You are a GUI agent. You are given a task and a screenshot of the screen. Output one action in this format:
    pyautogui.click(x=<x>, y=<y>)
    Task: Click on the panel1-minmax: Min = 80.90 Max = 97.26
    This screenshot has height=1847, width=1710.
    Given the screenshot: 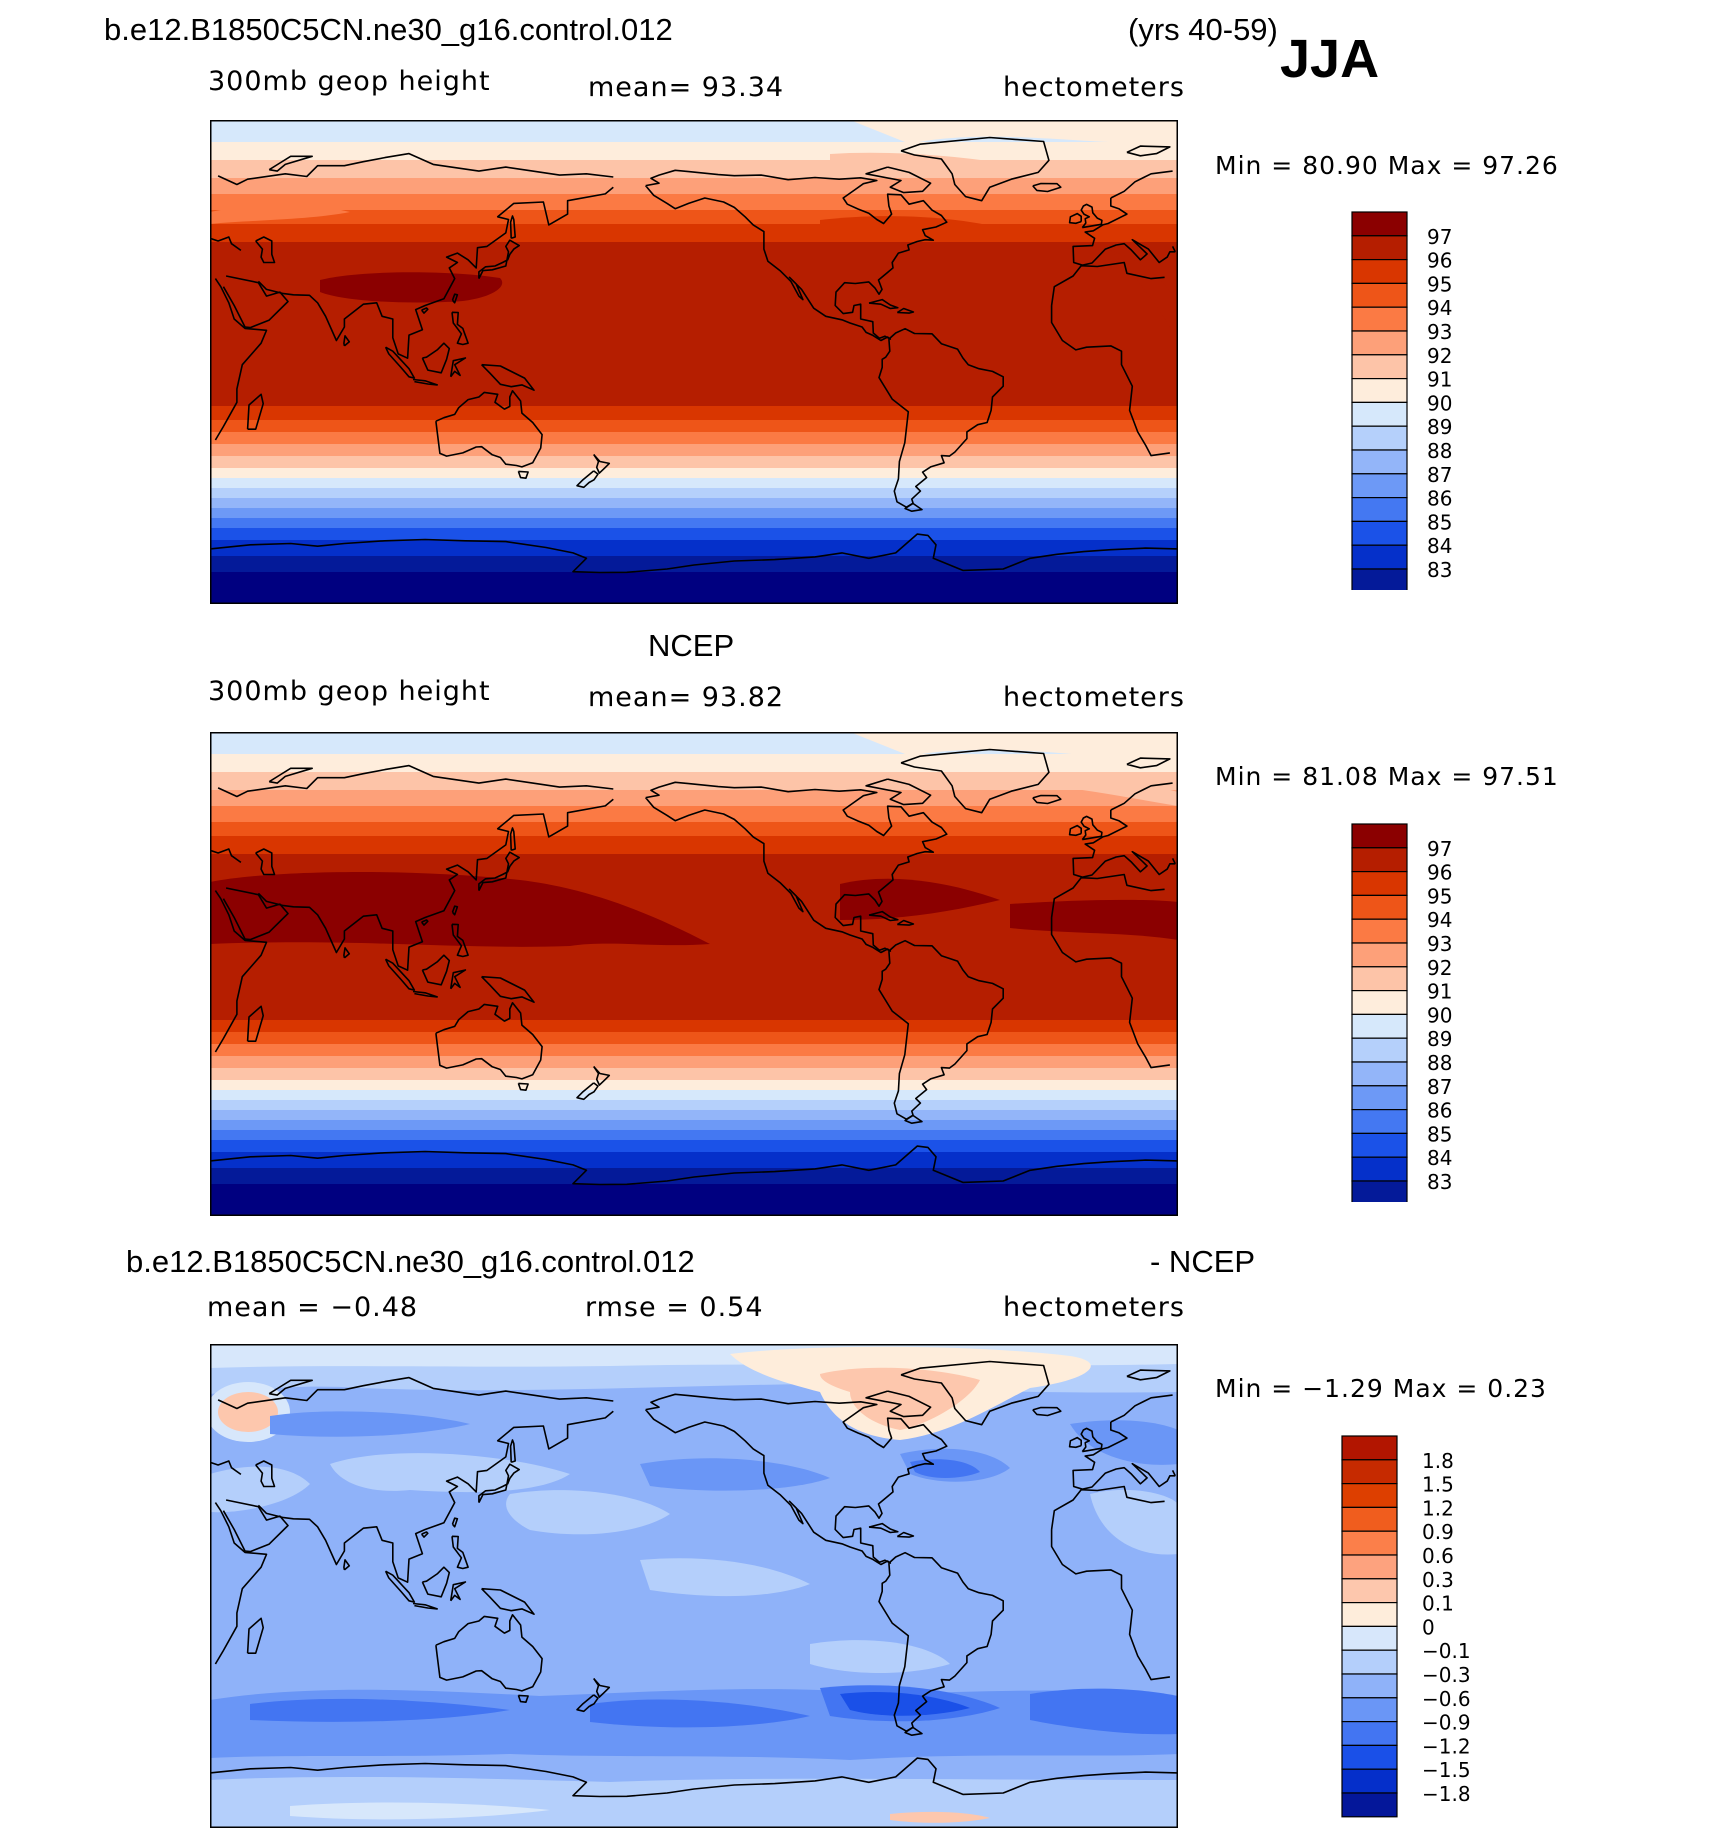 What is the action you would take?
    pyautogui.click(x=1387, y=165)
    